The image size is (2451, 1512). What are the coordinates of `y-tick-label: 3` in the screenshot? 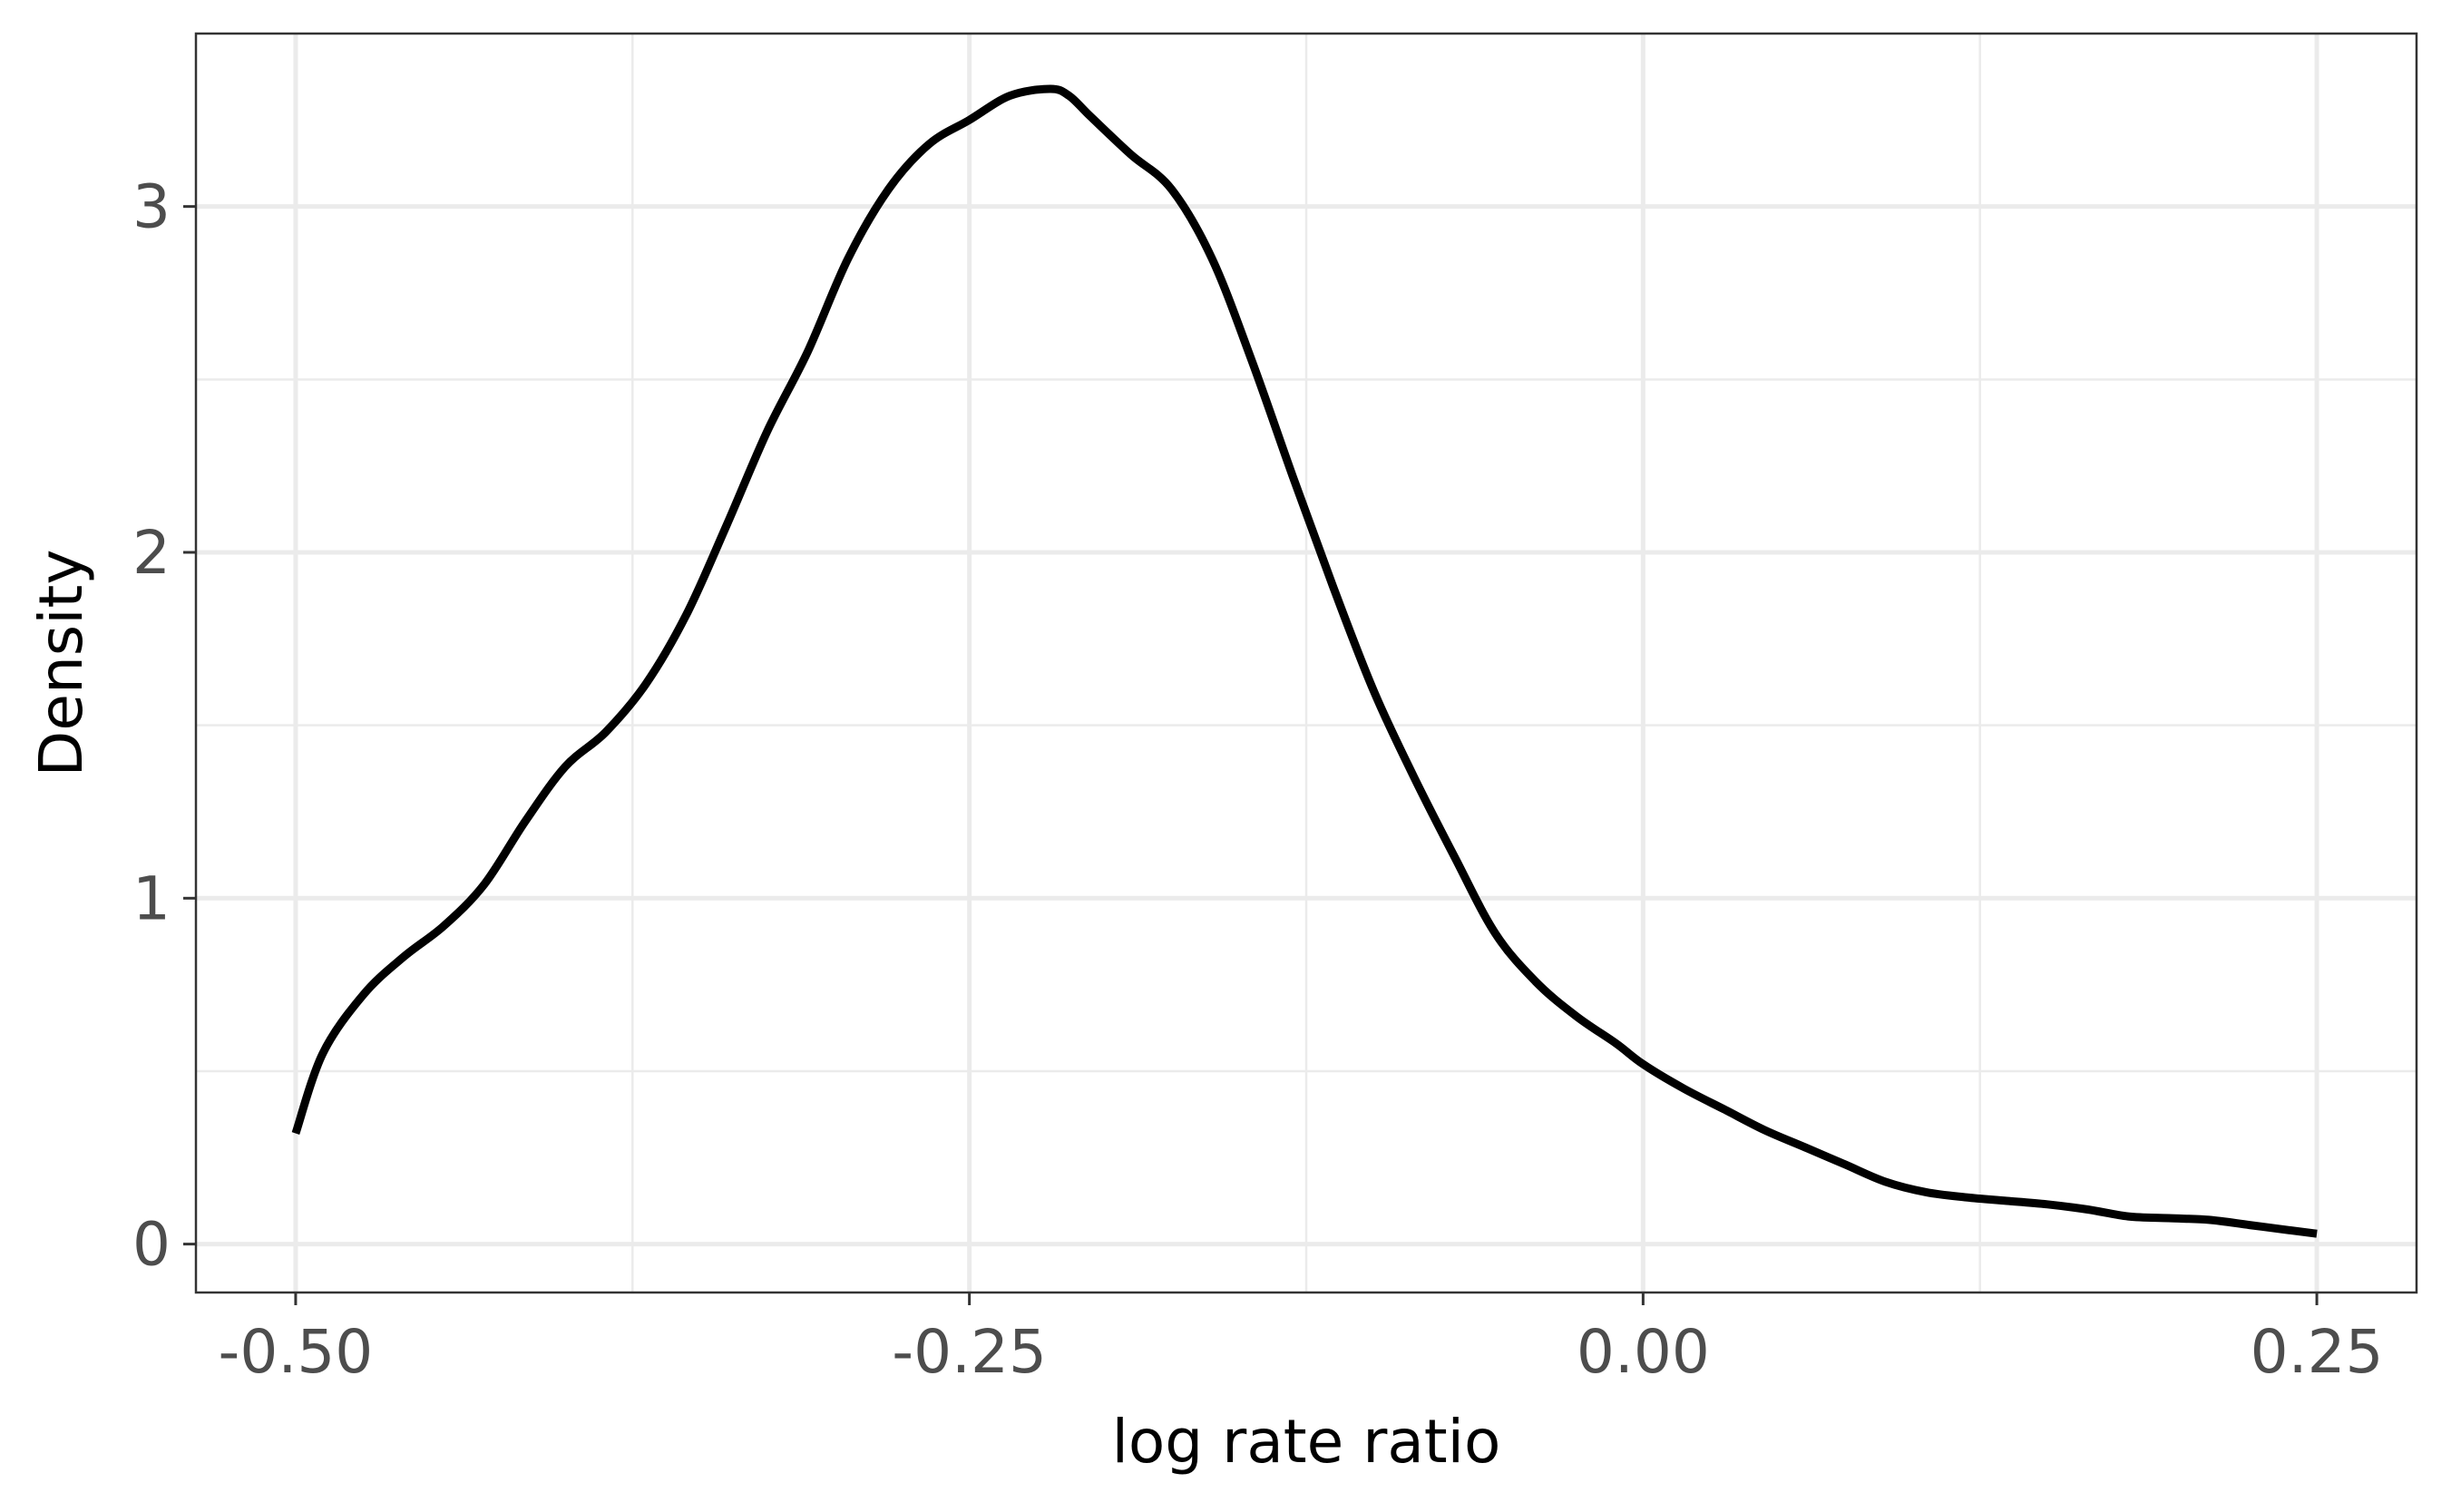 It's located at (151, 207).